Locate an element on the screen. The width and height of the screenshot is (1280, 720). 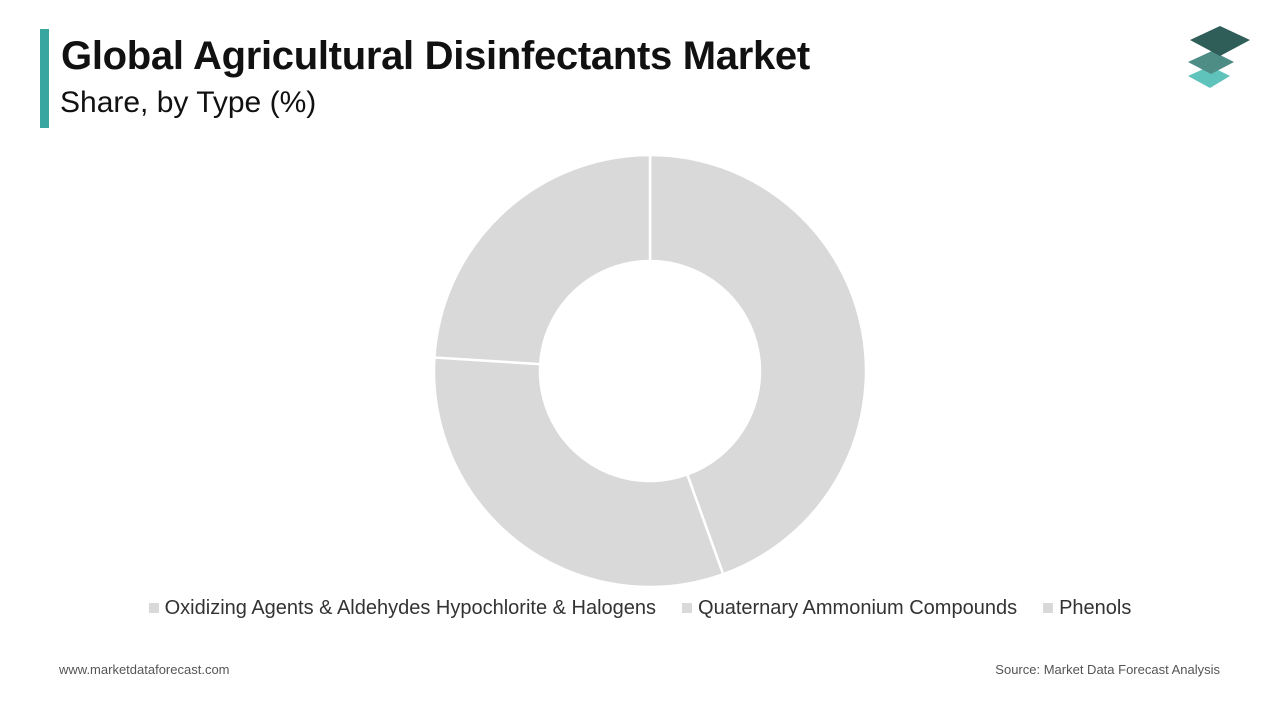
legend-label: Phenols is located at coordinates (1095, 607).